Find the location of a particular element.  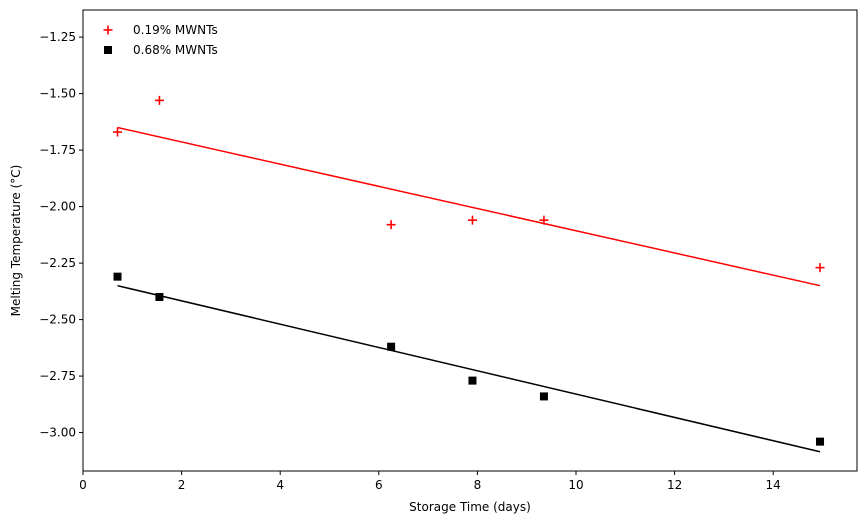

x-tick-label: 12 is located at coordinates (674, 485).